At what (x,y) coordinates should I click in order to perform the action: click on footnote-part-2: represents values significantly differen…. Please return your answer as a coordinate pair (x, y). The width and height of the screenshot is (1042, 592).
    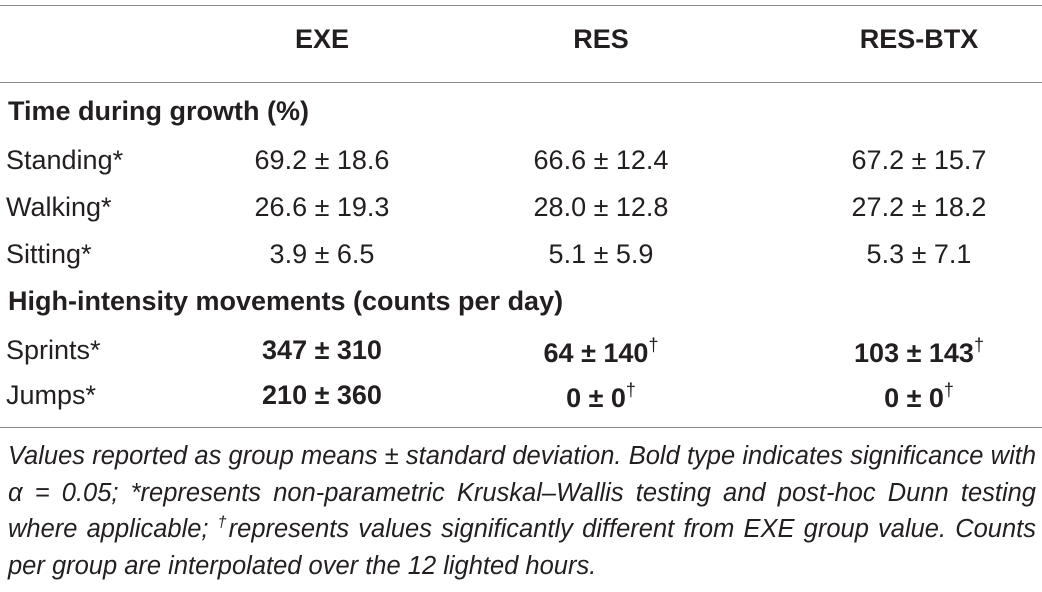
    Looking at the image, I should click on (522, 547).